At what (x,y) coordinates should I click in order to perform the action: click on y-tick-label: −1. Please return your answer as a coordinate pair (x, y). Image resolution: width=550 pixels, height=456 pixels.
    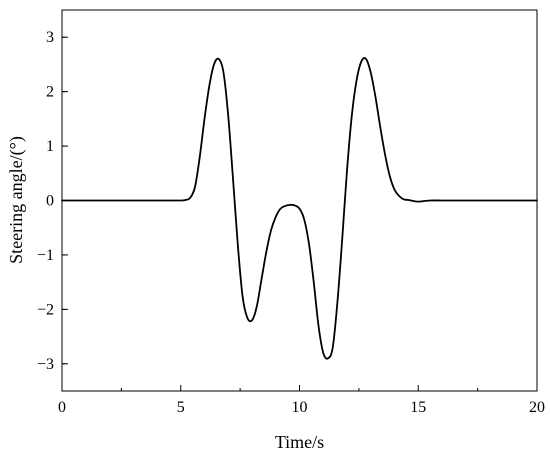
    Looking at the image, I should click on (45, 255).